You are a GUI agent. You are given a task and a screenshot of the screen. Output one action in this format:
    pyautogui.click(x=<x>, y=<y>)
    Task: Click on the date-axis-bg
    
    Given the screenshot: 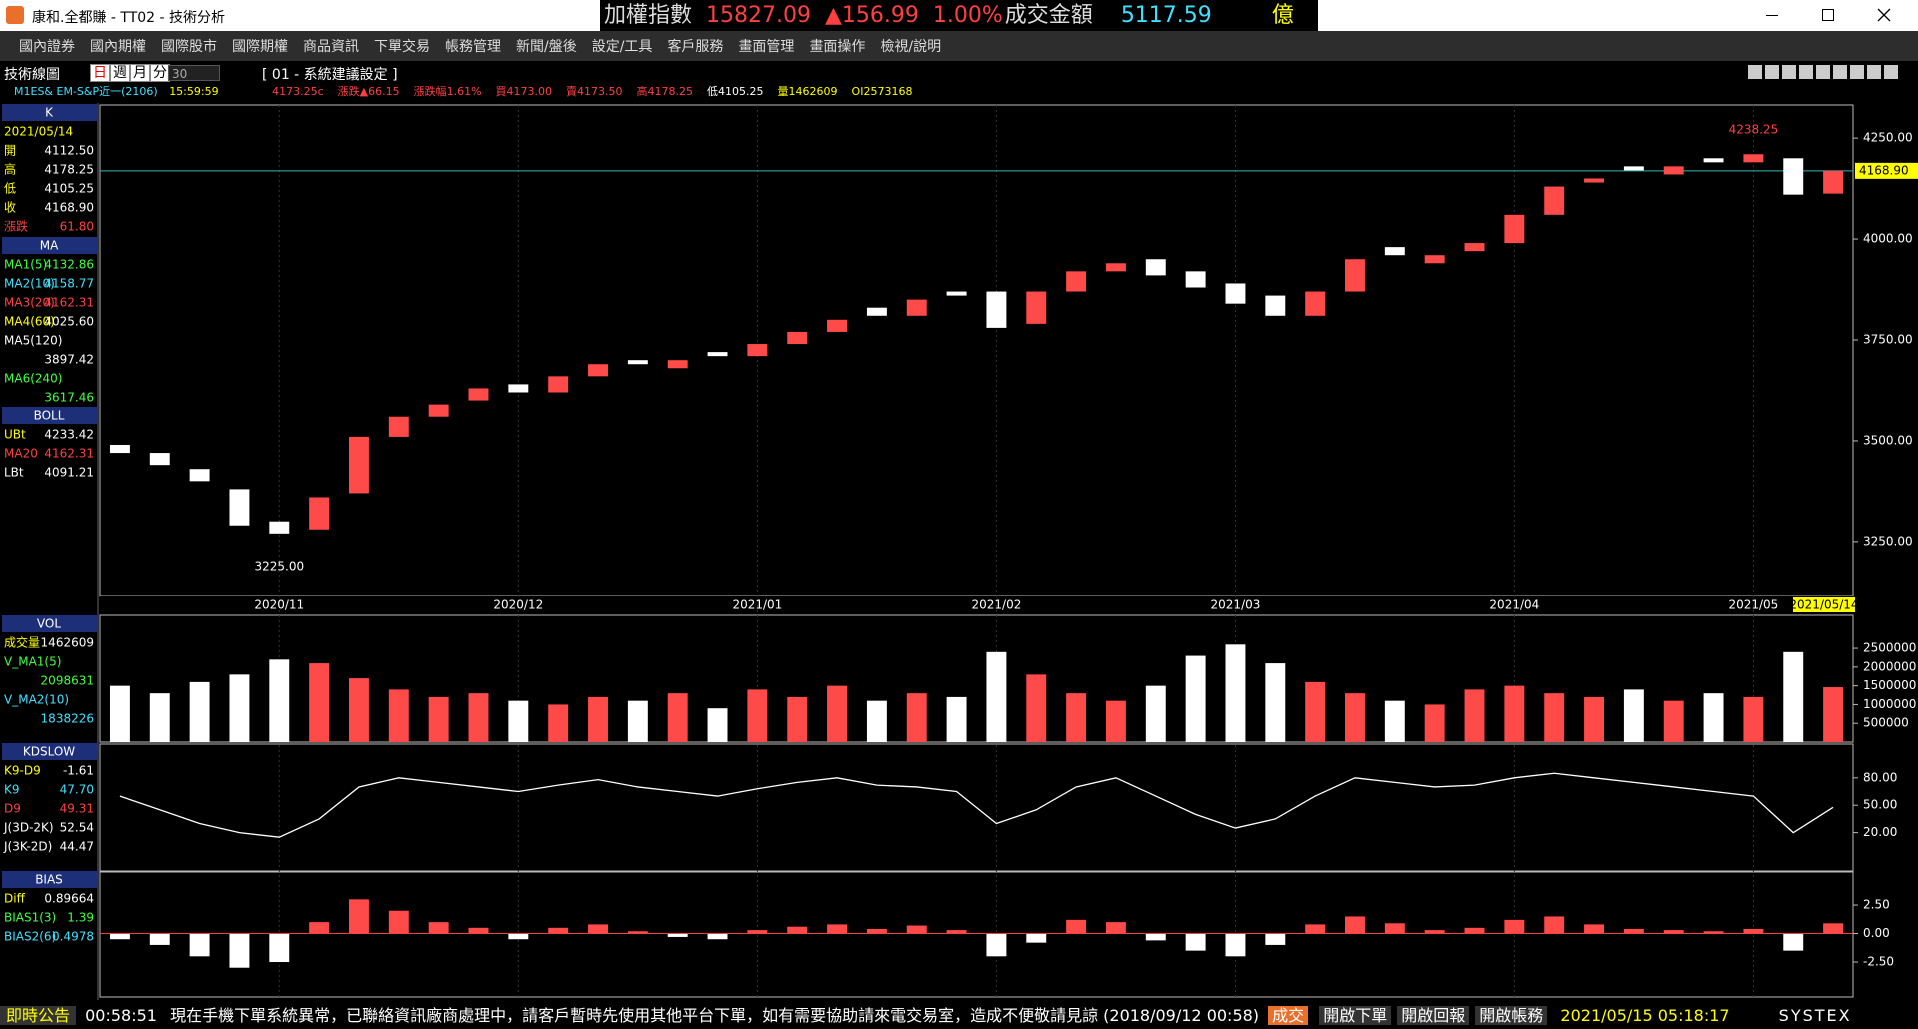 What is the action you would take?
    pyautogui.click(x=976, y=604)
    